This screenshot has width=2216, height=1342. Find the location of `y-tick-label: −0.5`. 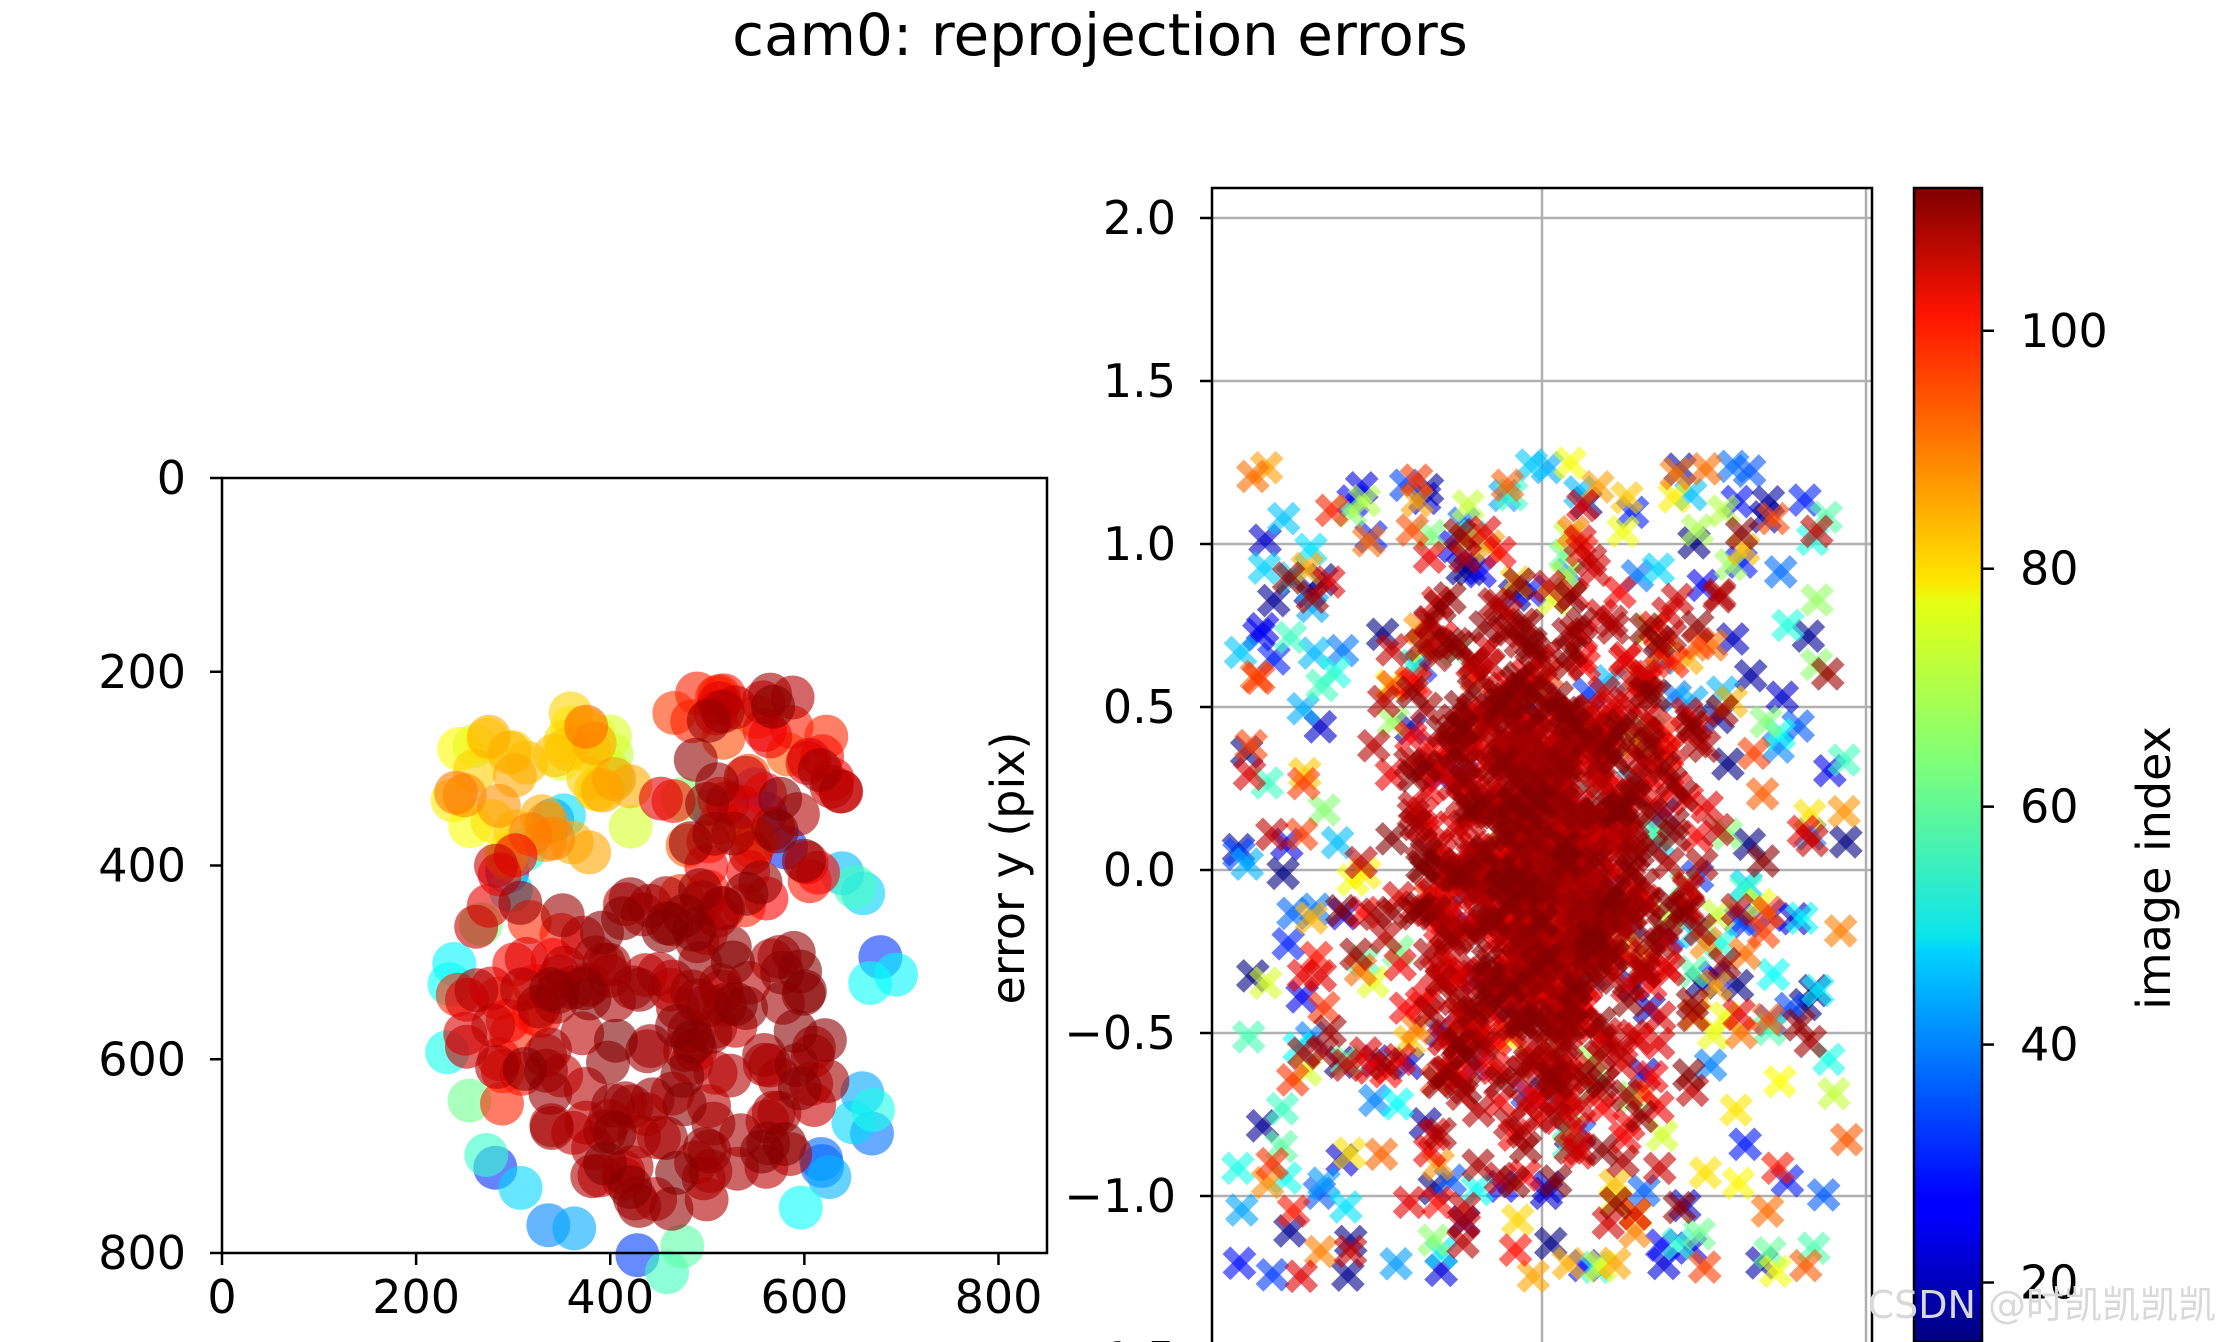

y-tick-label: −0.5 is located at coordinates (1120, 1033).